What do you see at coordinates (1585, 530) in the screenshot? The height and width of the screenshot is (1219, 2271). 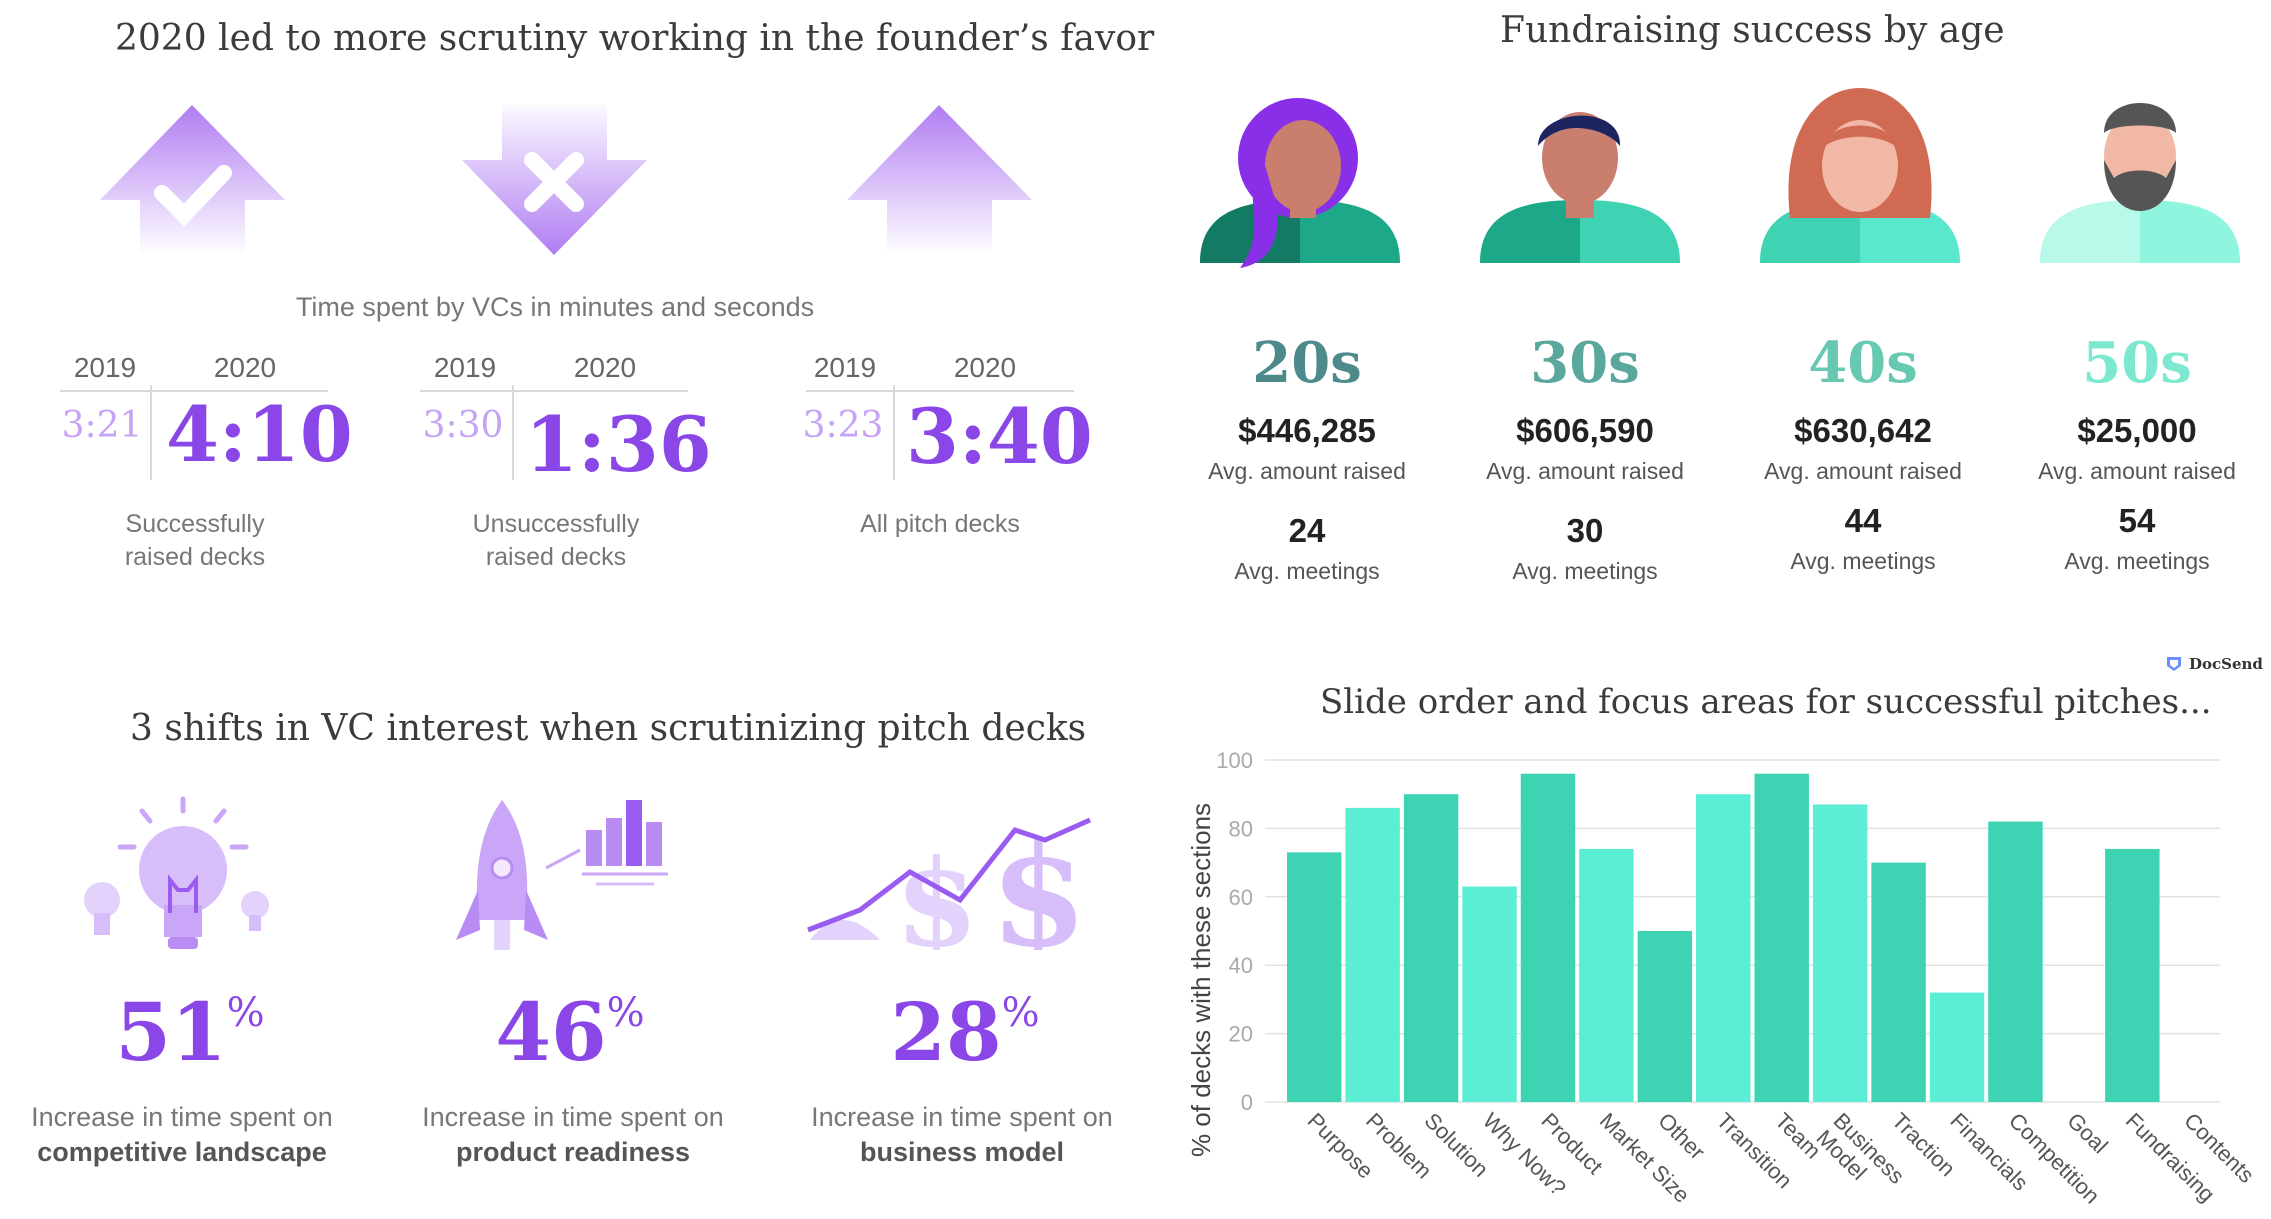 I see `meetings-value: 30` at bounding box center [1585, 530].